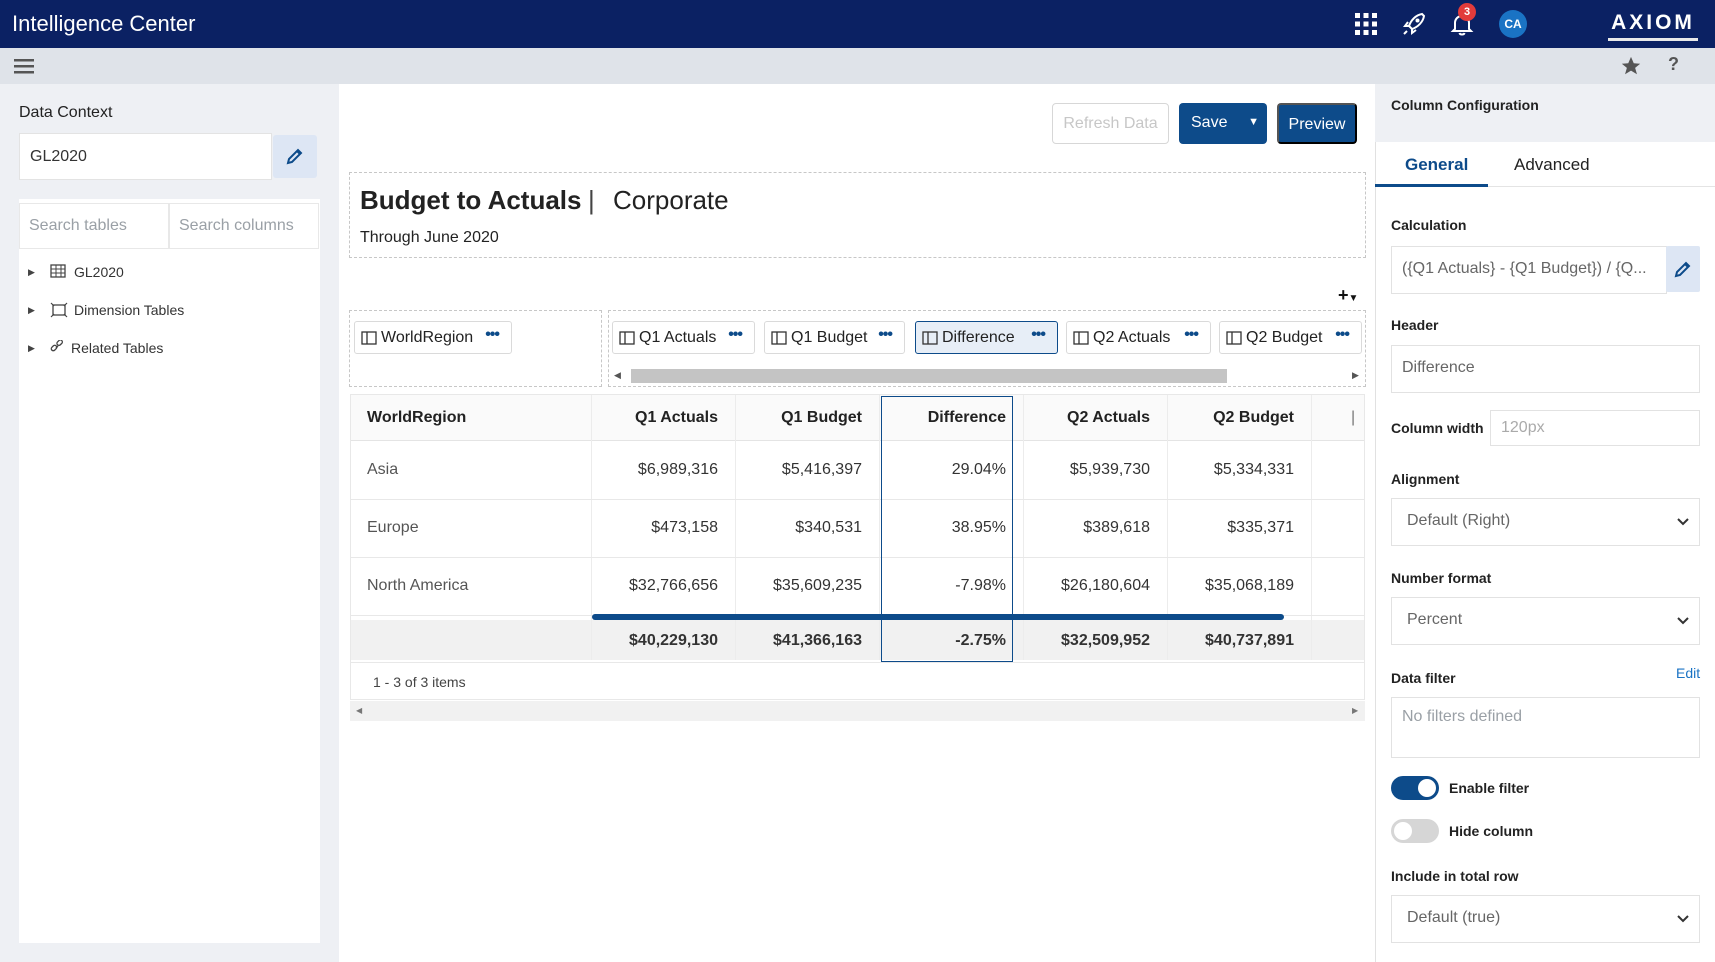  Describe the element at coordinates (938, 617) in the screenshot. I see `column-drop-indicator` at that location.